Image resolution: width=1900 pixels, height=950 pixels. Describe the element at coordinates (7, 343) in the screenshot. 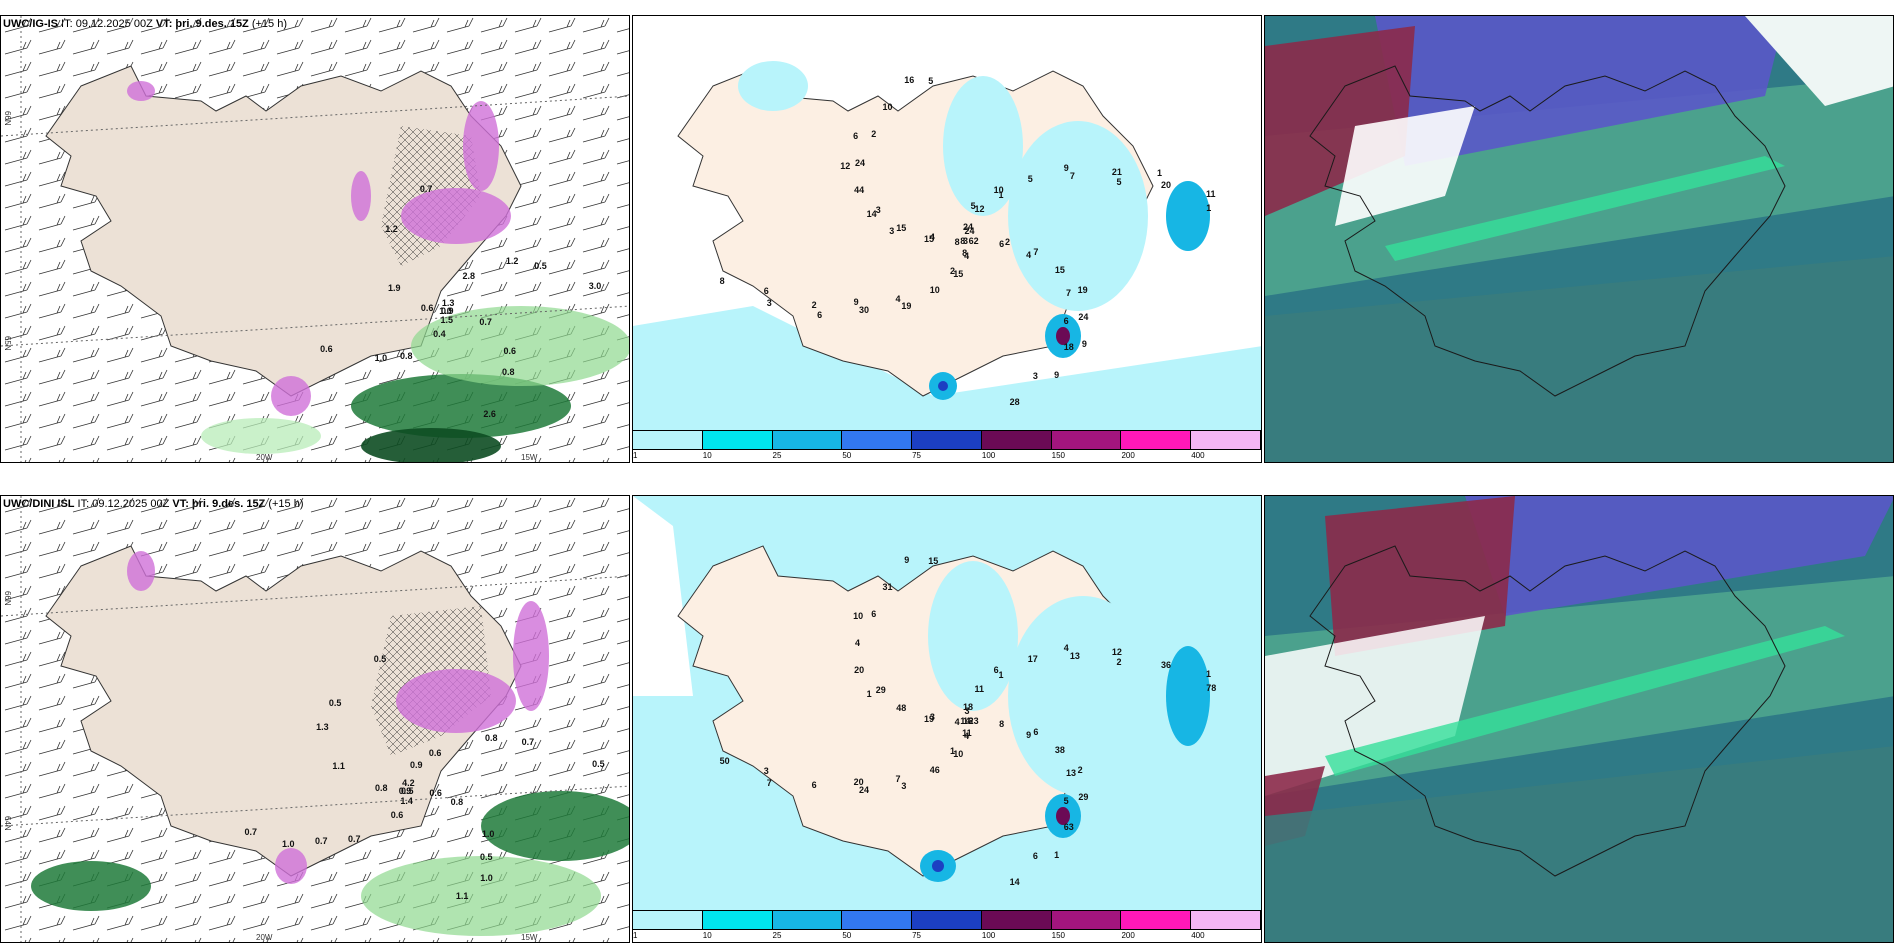

I see `lat-label-65: 65N` at that location.